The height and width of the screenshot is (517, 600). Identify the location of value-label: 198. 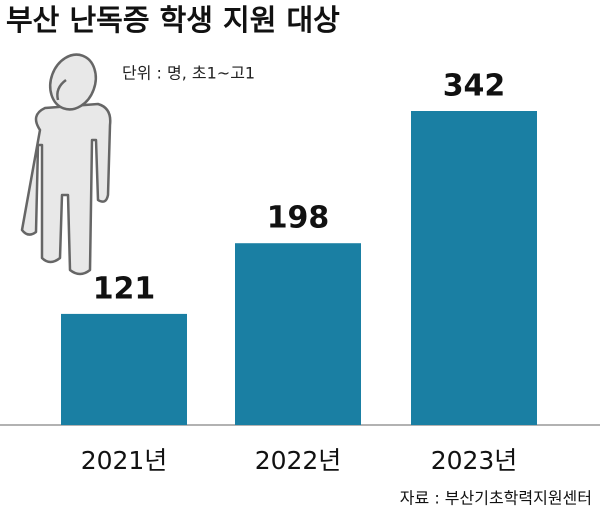
(298, 218).